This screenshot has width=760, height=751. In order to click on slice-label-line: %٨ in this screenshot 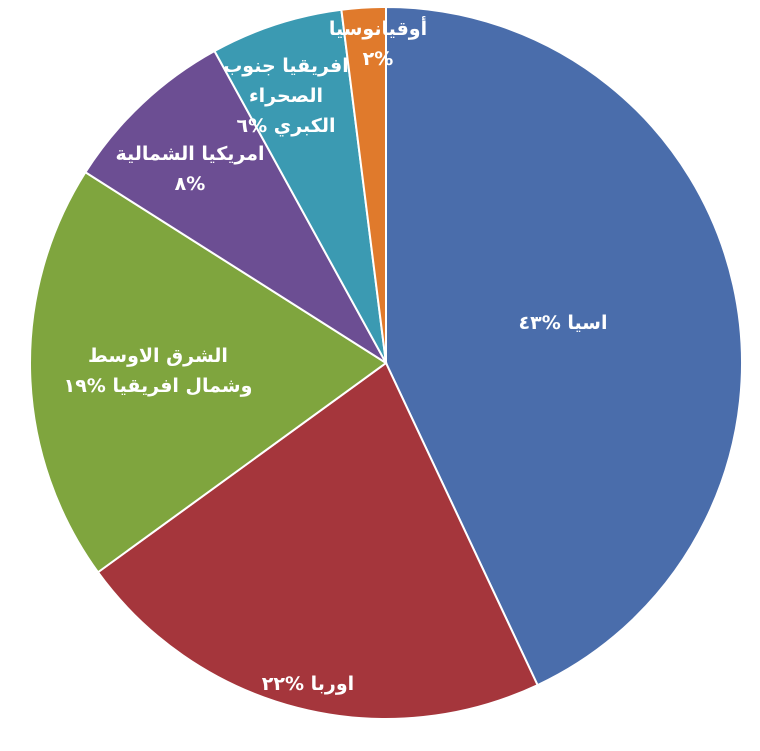, I will do `click(190, 184)`.